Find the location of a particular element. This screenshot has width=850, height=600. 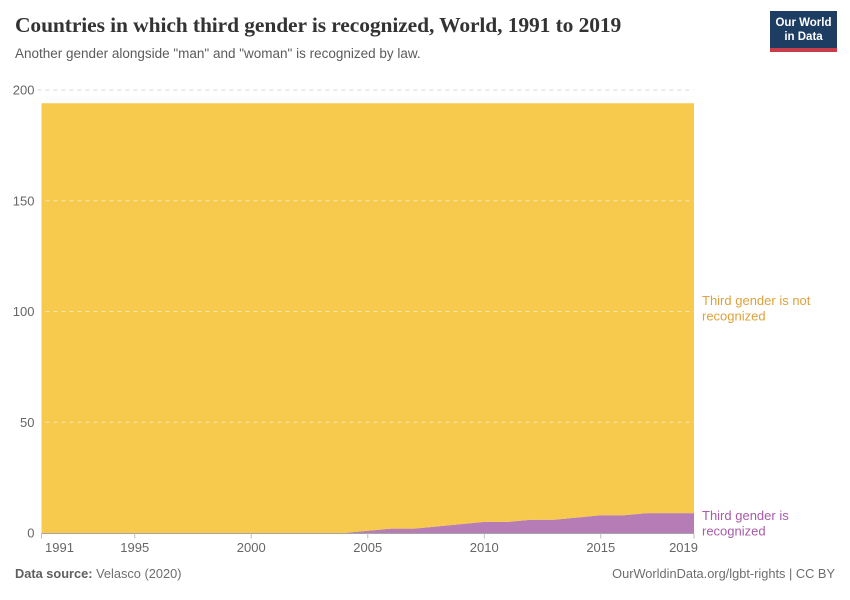

x-axis-label-2000: 2000 is located at coordinates (251, 547).